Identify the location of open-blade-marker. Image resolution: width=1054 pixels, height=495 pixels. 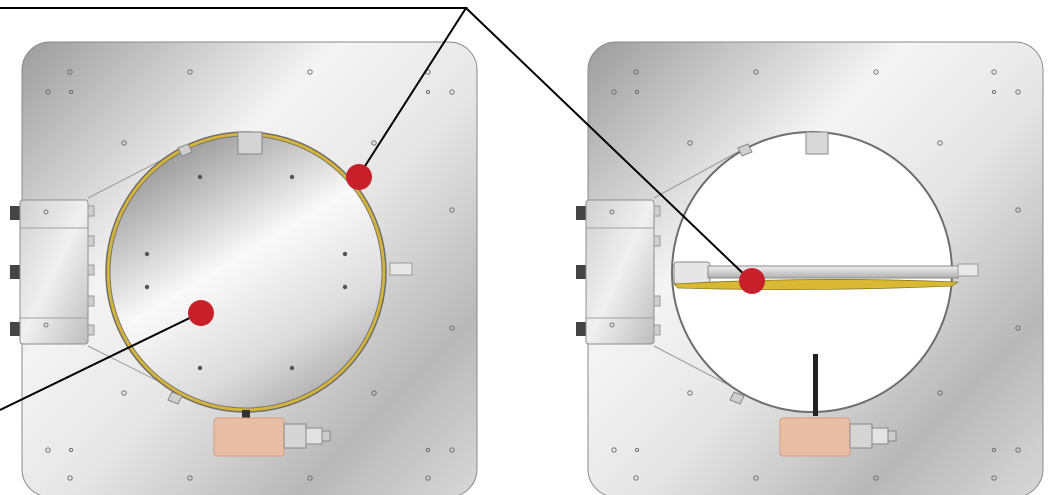
(752, 281).